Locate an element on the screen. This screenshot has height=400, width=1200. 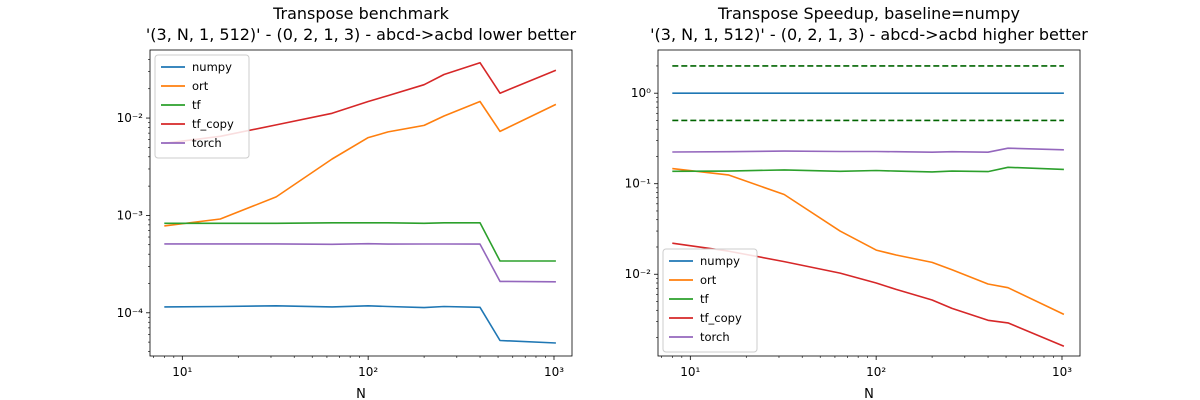
y-tick-label: 10⁻¹ is located at coordinates (638, 184).